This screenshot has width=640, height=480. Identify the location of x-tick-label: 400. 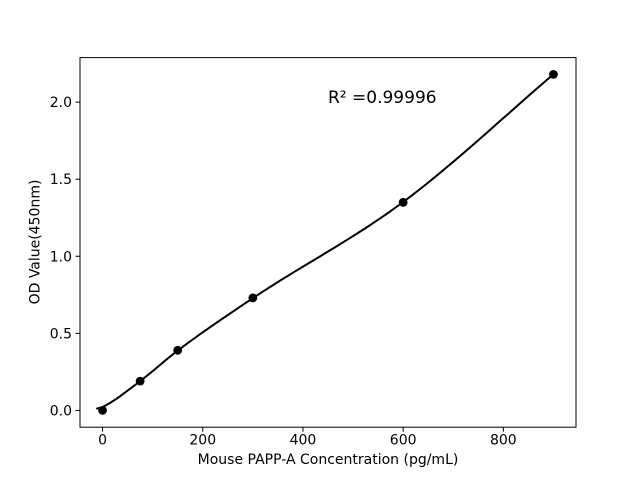
(303, 441).